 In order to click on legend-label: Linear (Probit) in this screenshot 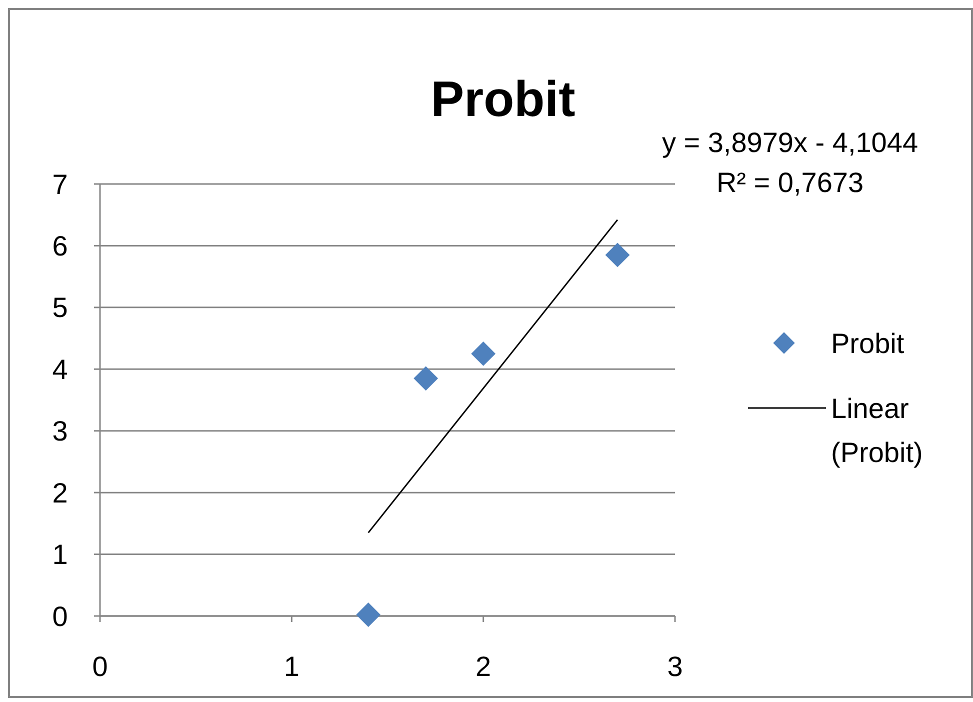, I will do `click(877, 430)`.